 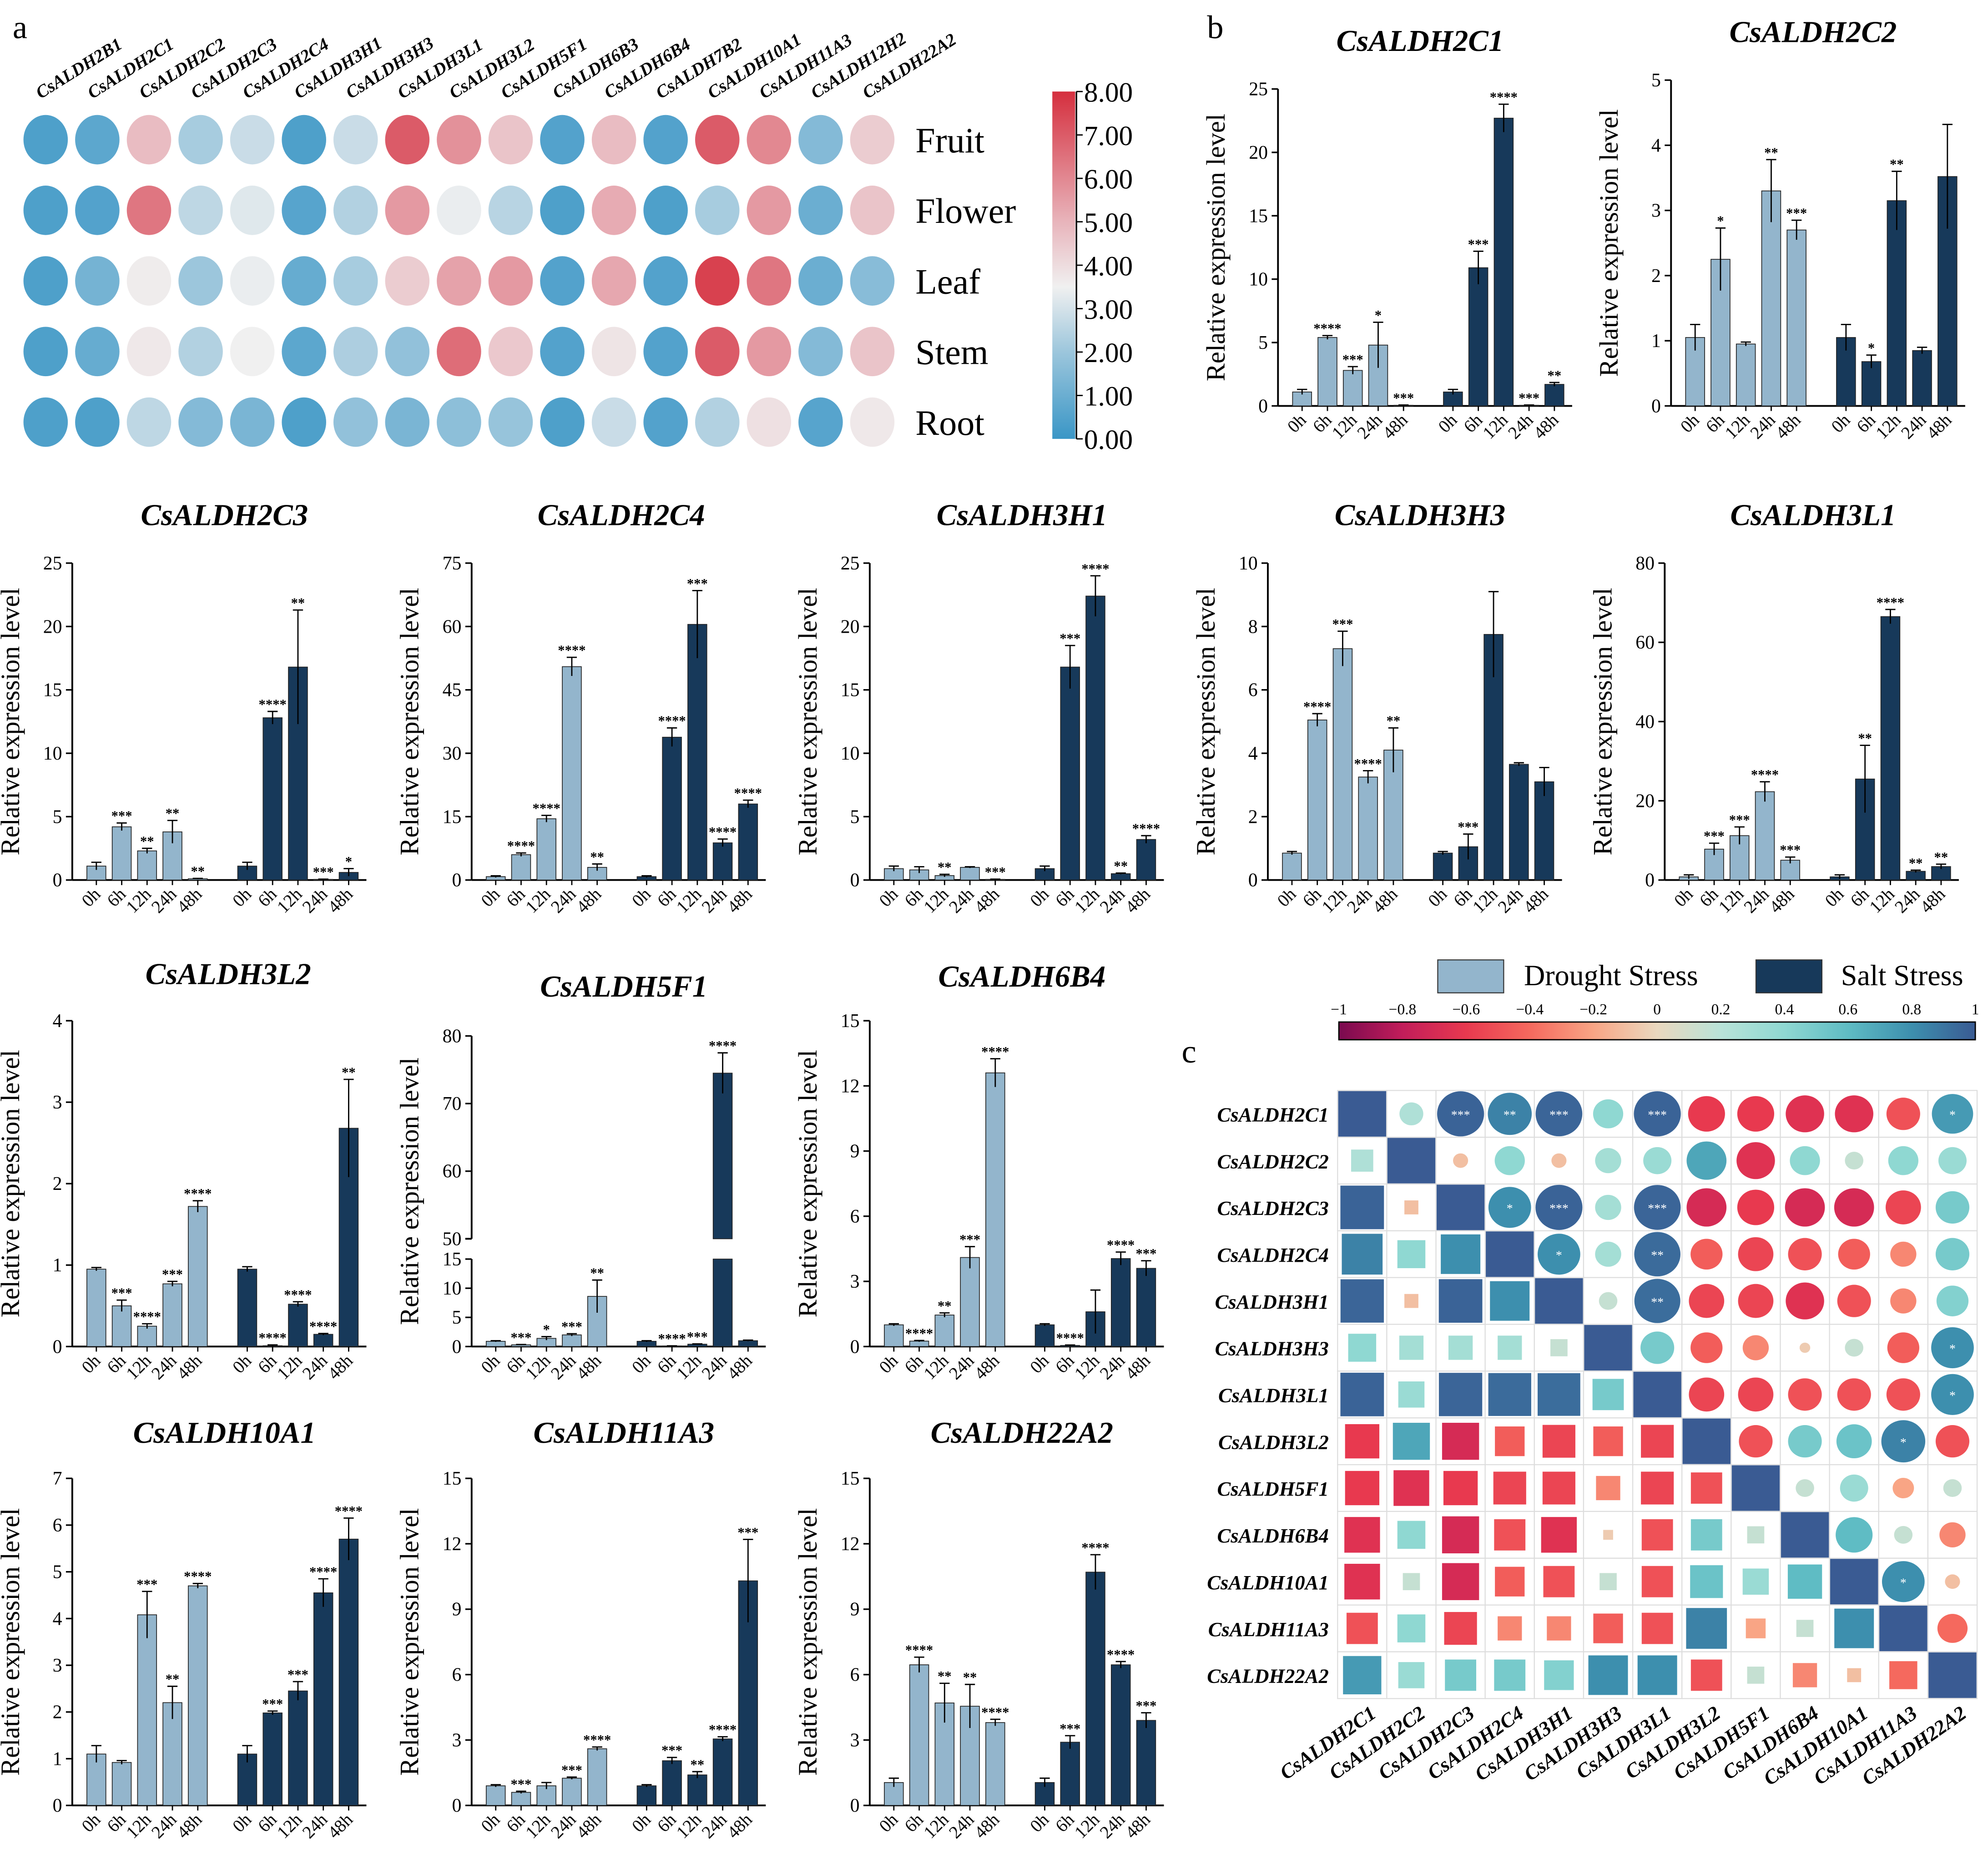 What do you see at coordinates (452, 690) in the screenshot?
I see `y-tick-label: 45` at bounding box center [452, 690].